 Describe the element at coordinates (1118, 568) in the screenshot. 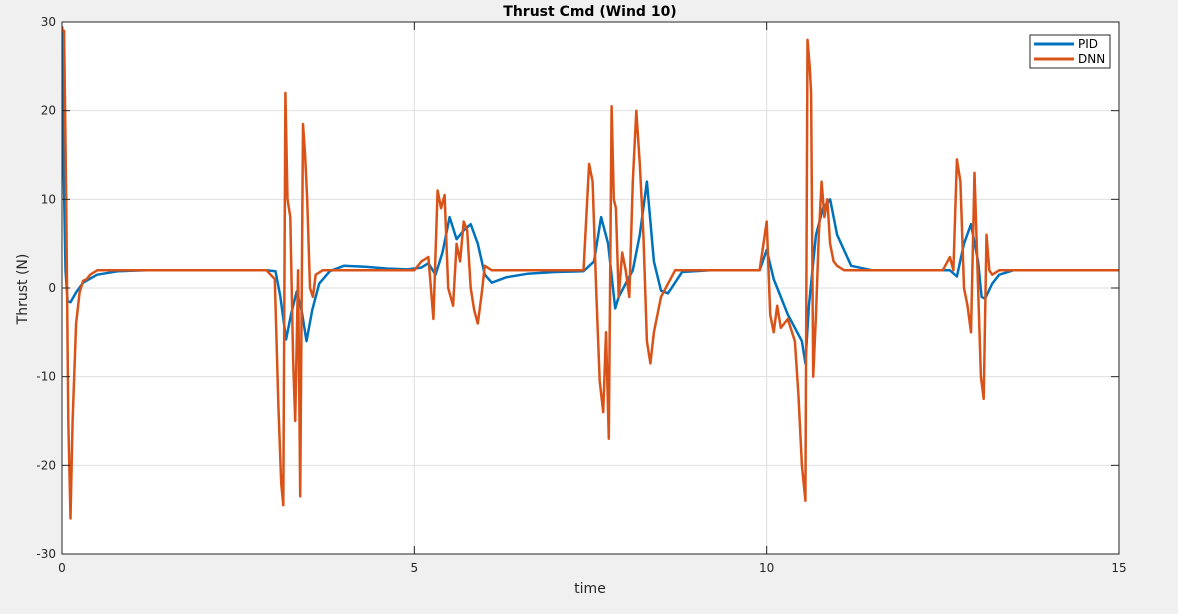

I see `x-tick-label: 15` at that location.